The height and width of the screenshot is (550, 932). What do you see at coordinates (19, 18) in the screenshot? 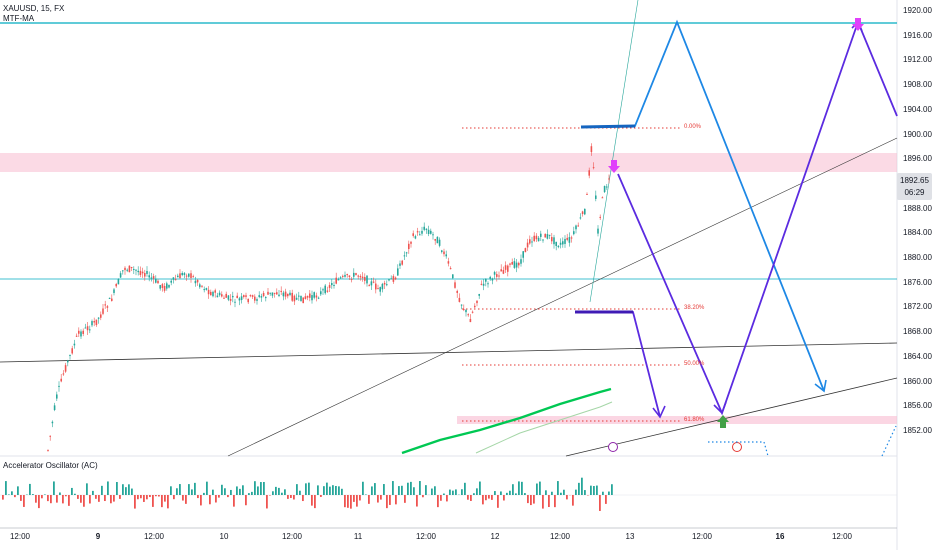
I see `indicator-label: MTF-MA` at bounding box center [19, 18].